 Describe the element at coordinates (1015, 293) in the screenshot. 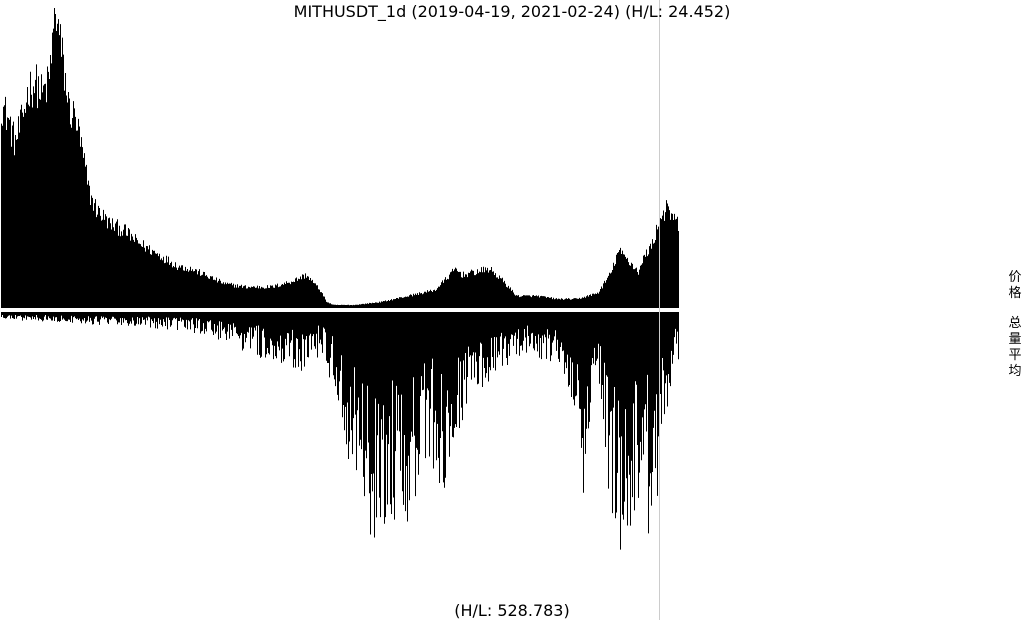

I see `price-label-char: 格` at that location.